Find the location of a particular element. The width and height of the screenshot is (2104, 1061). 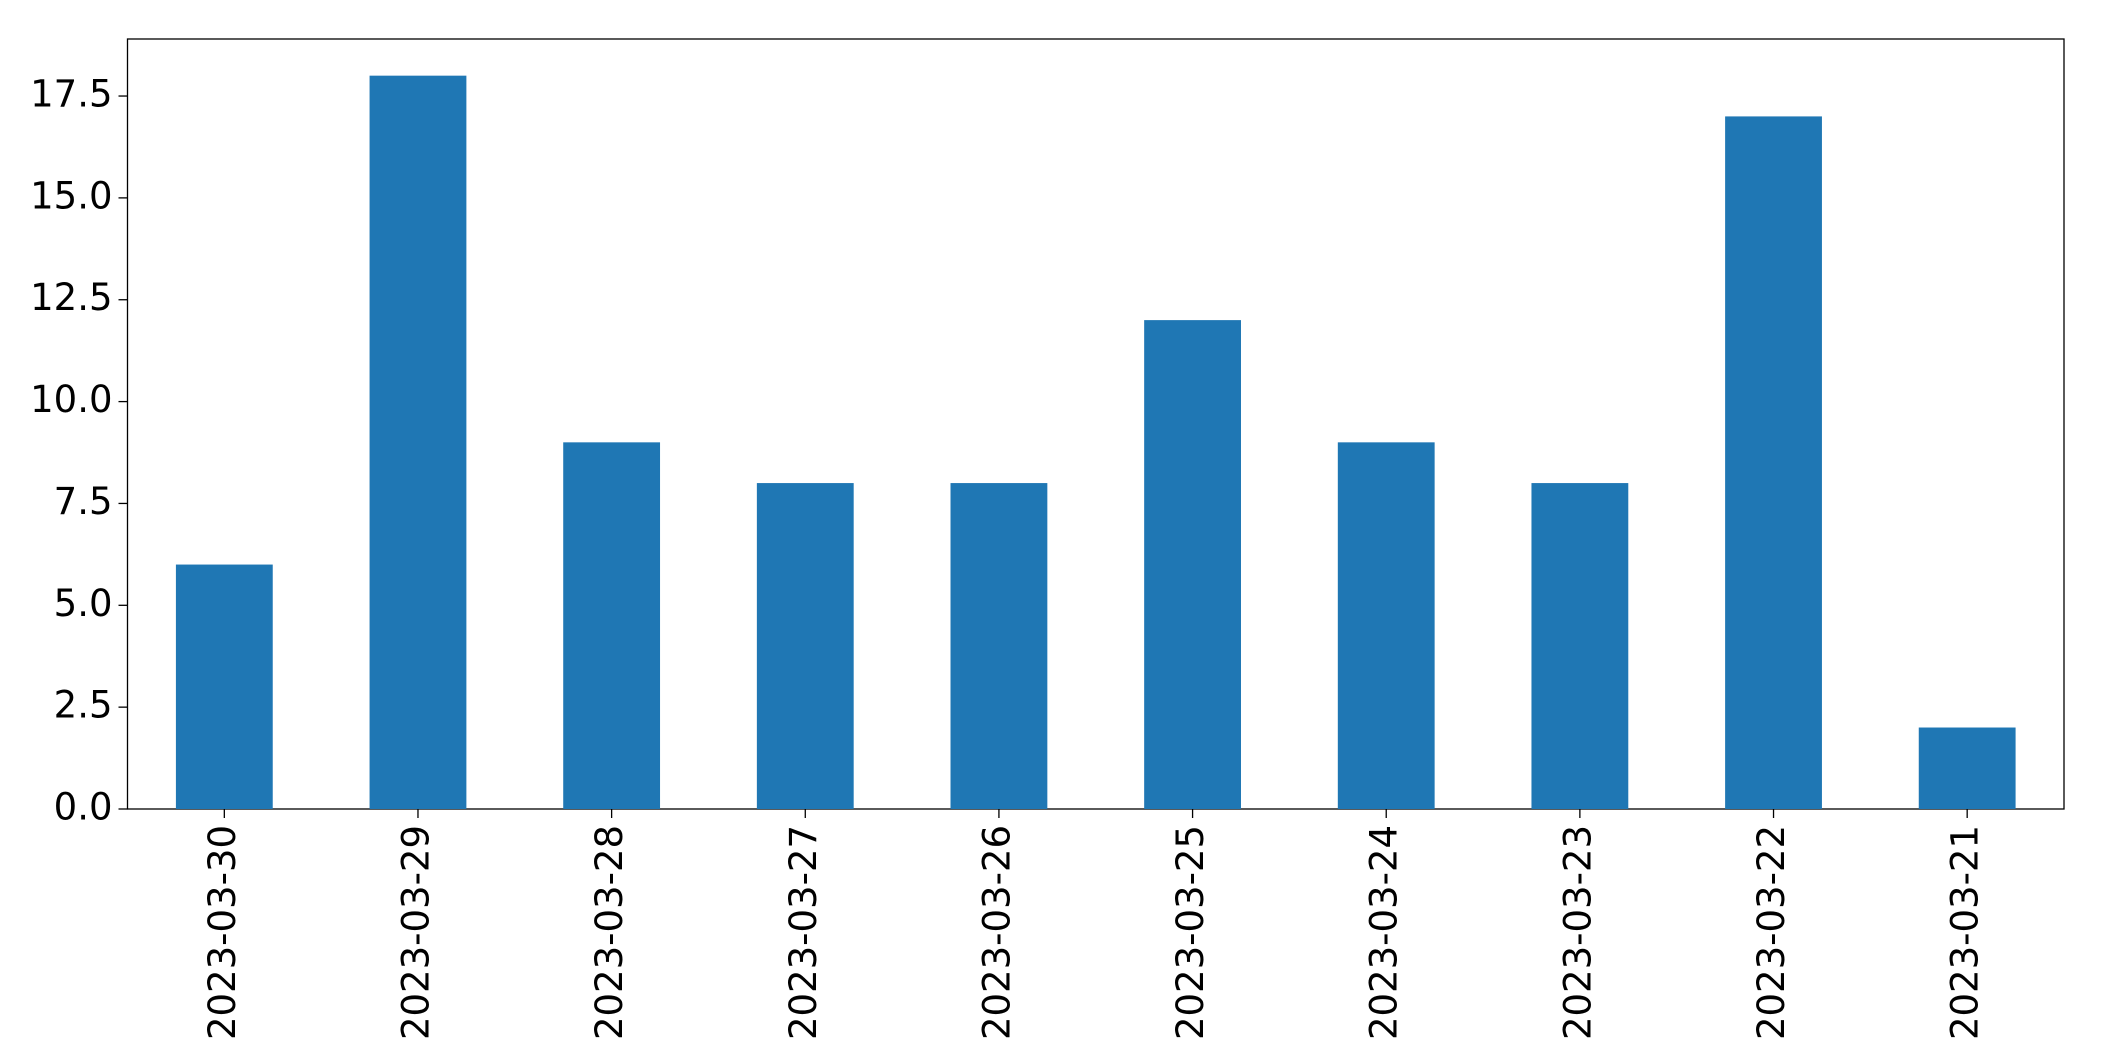

y-tick-label: 0.0 is located at coordinates (83, 807).